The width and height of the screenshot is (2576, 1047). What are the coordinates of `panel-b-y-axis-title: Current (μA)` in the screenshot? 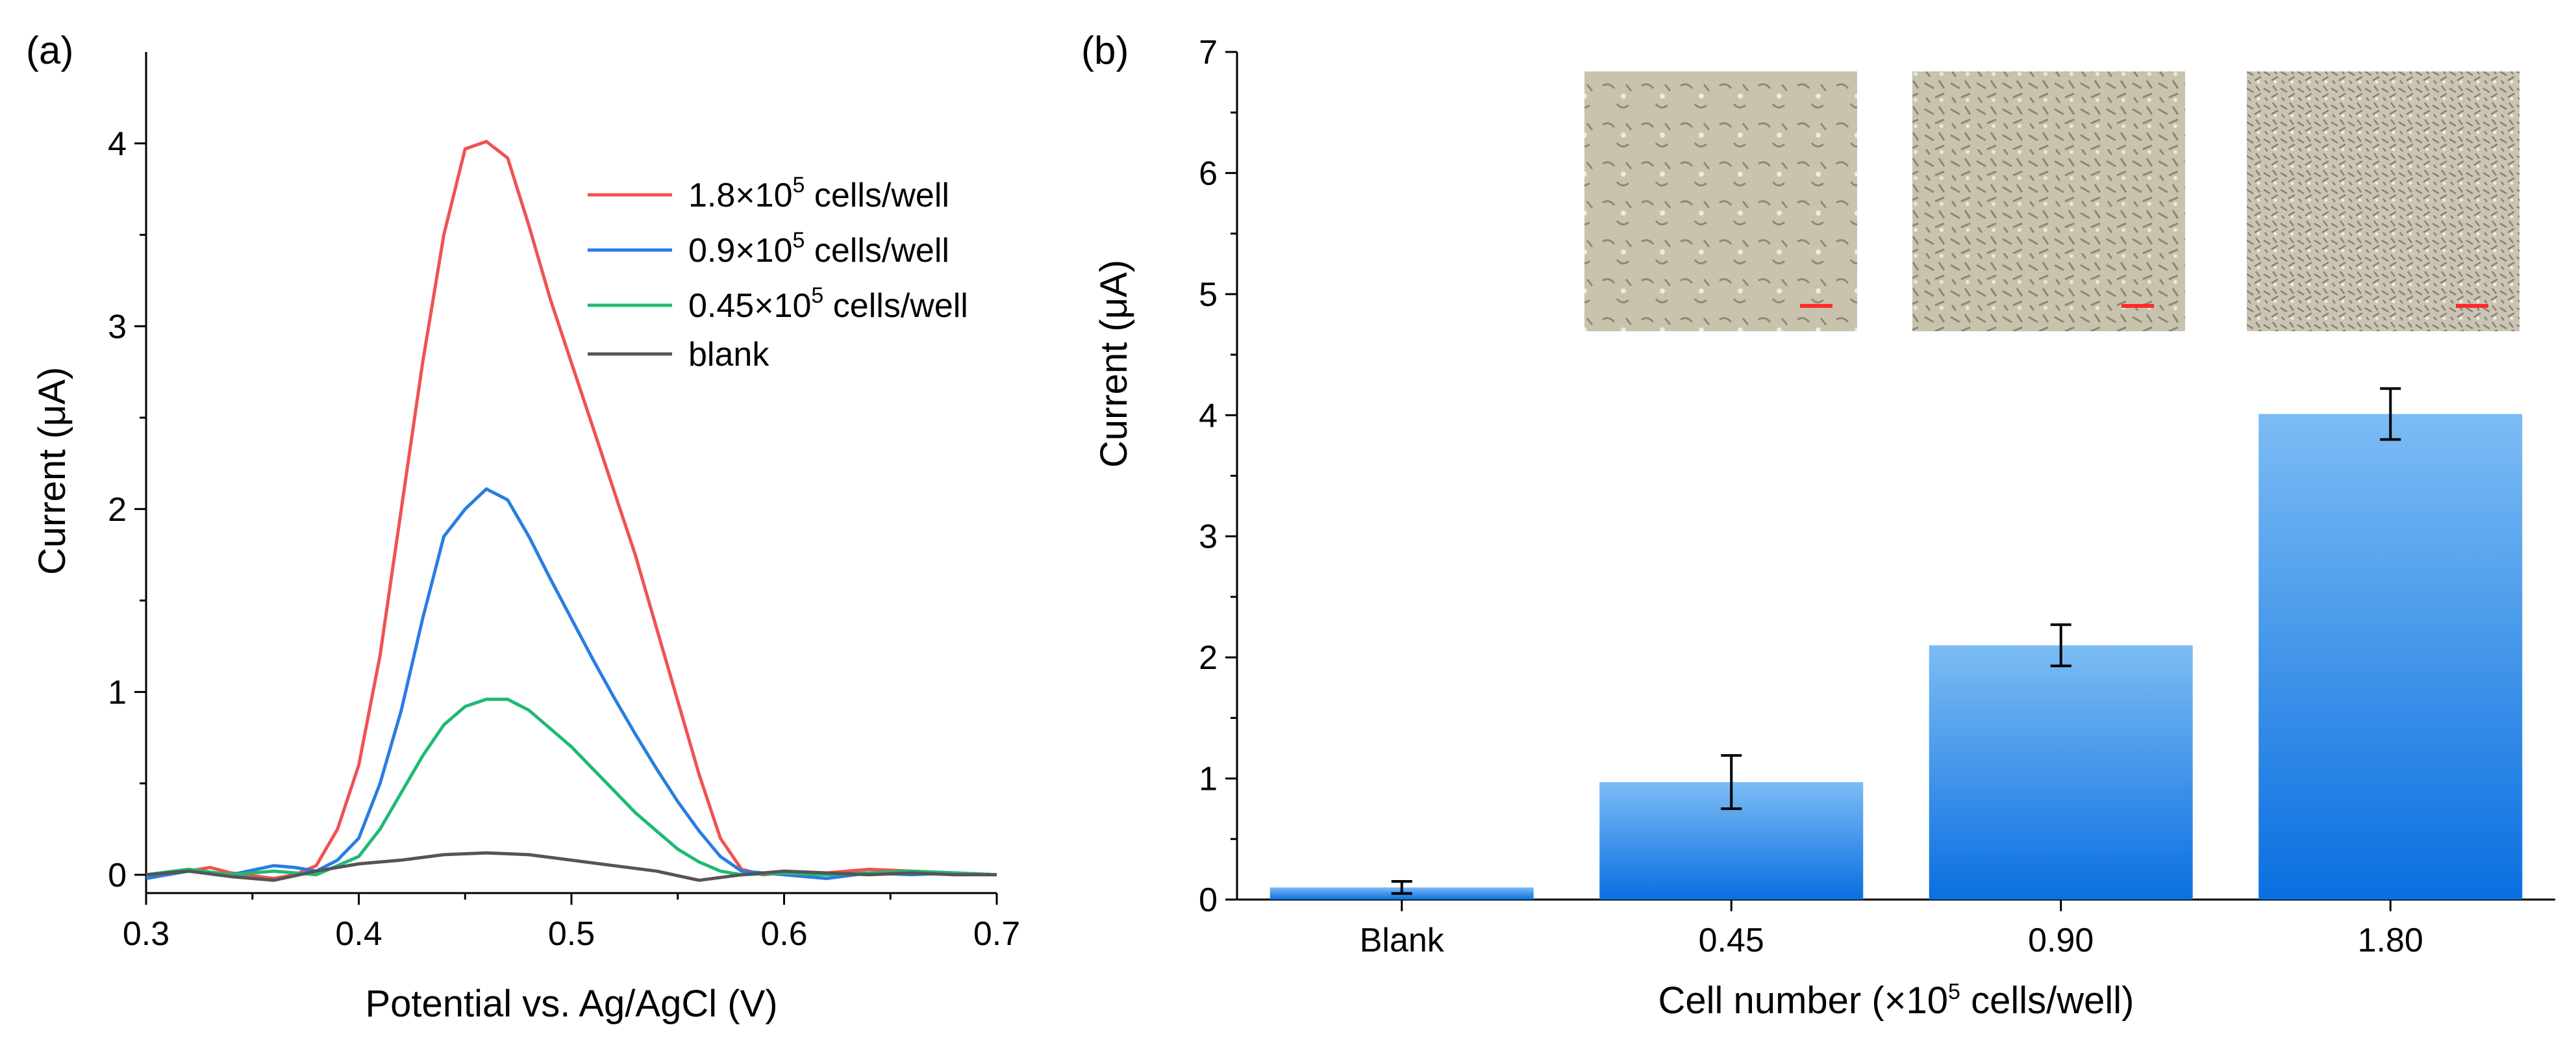 It's located at (1114, 364).